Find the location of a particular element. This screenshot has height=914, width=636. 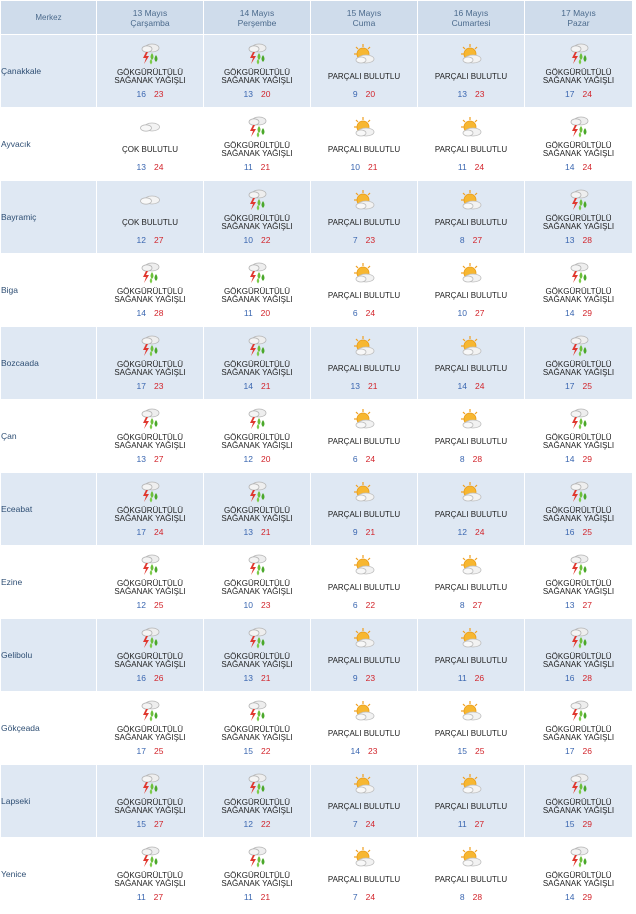

city-name: Eceabat is located at coordinates (48, 509).